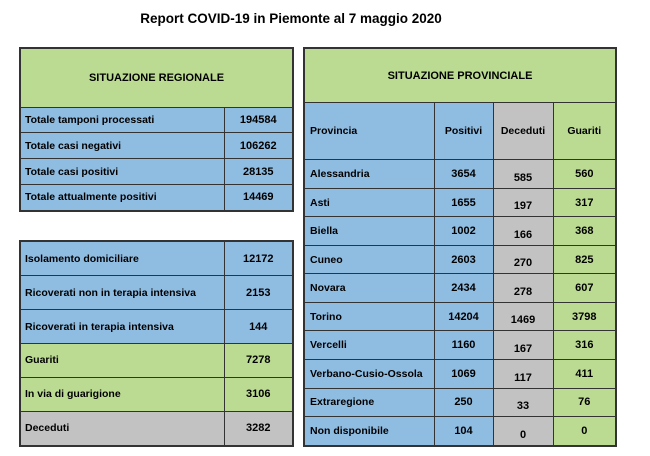  What do you see at coordinates (122, 326) in the screenshot?
I see `row-label: Ricoverati in terapia intensiva` at bounding box center [122, 326].